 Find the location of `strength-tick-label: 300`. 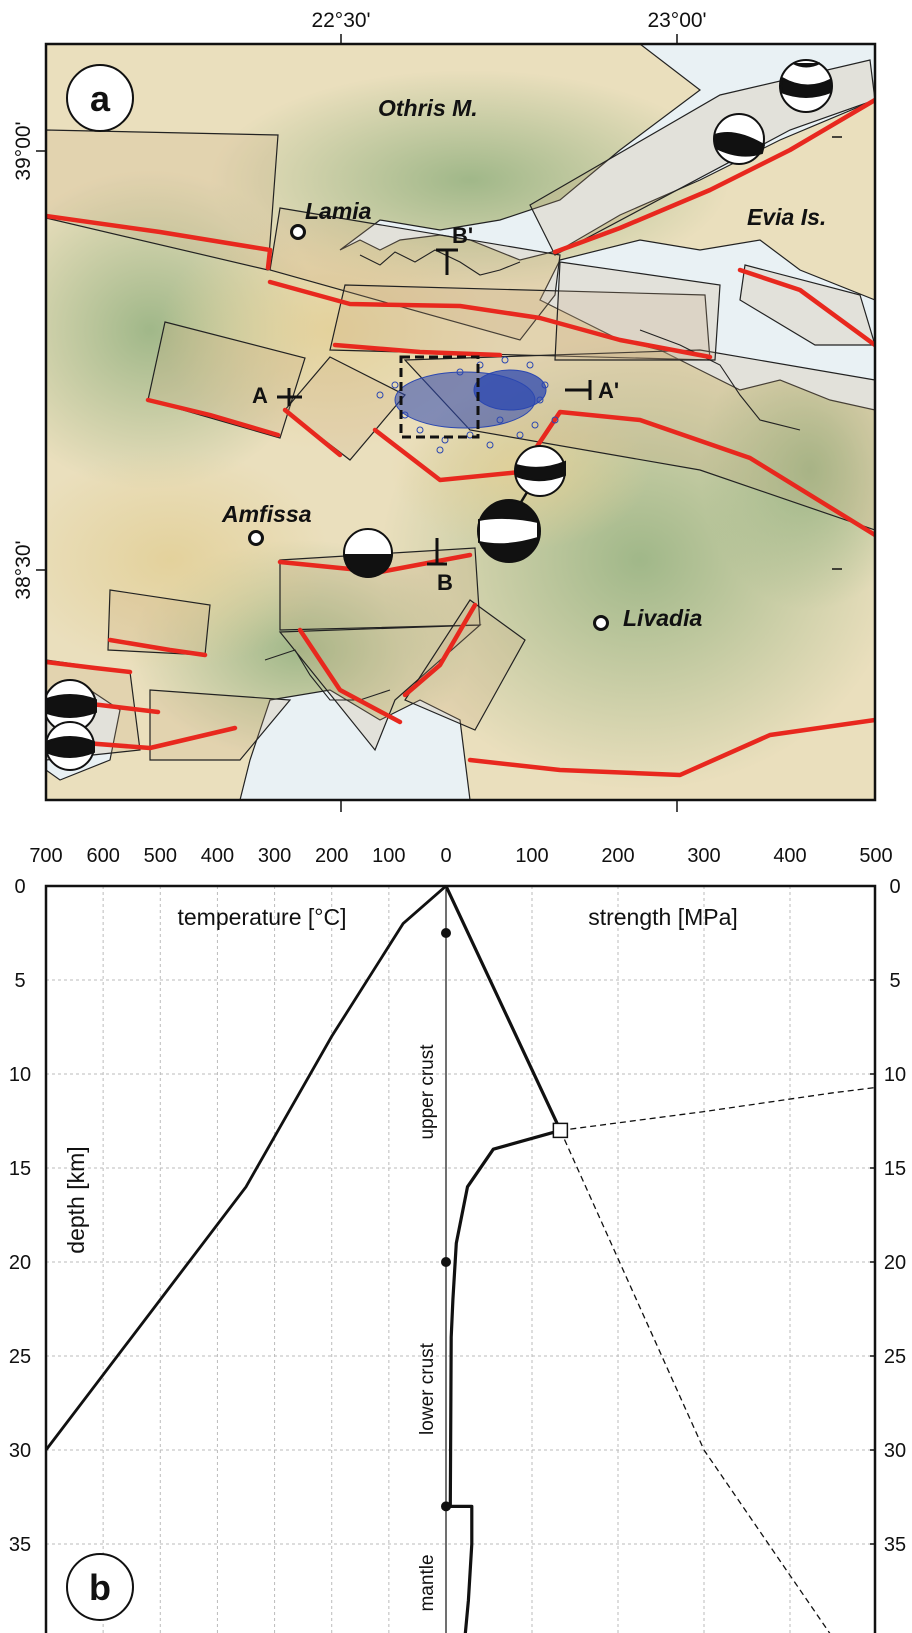

strength-tick-label: 300 is located at coordinates (703, 856).